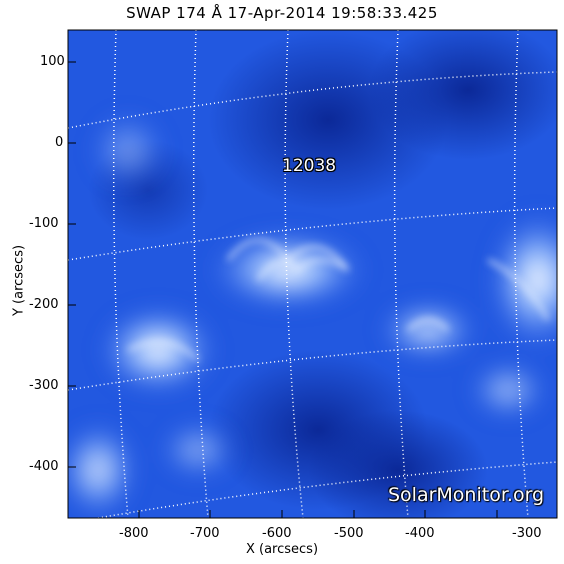 Image resolution: width=564 pixels, height=564 pixels. Describe the element at coordinates (282, 549) in the screenshot. I see `x-axis-label: X (arcsecs)` at that location.